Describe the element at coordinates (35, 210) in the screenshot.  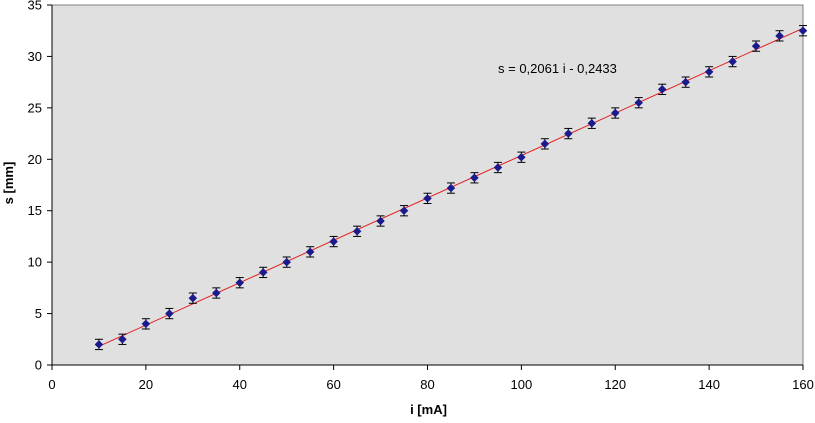
I see `y-tick-label: 15` at that location.